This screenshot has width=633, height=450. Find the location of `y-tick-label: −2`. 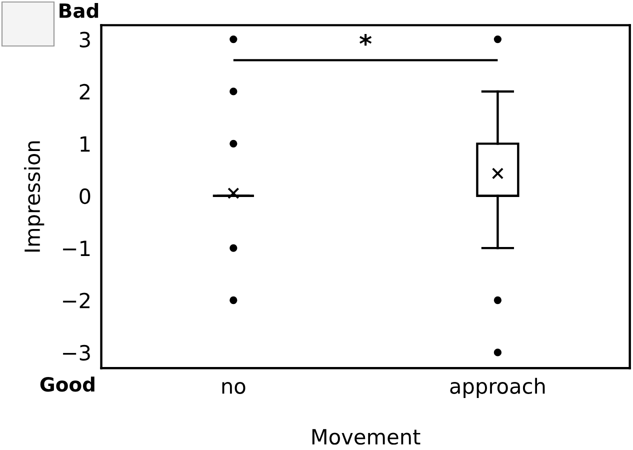

y-tick-label: −2 is located at coordinates (76, 300).